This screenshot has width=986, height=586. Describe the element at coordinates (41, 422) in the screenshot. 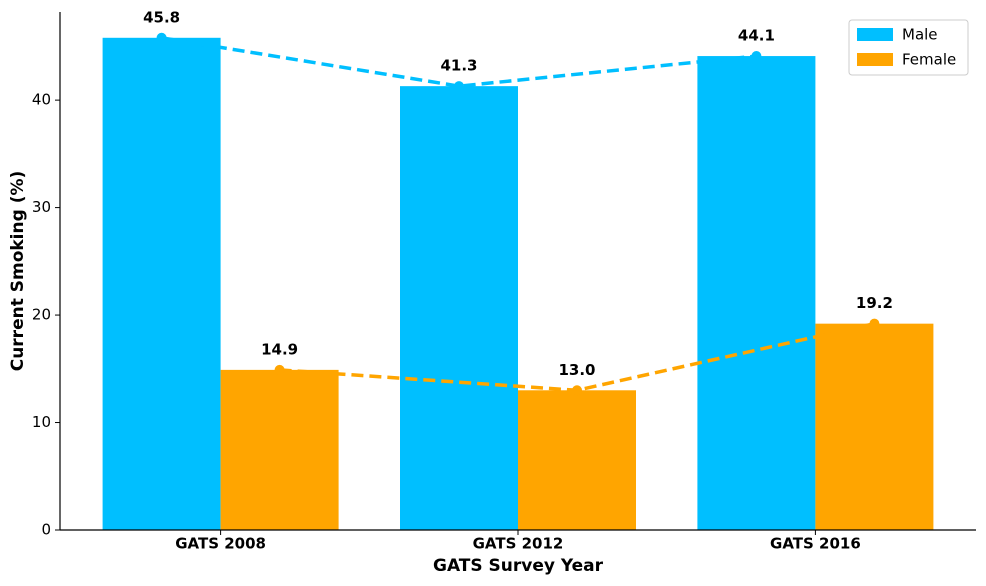

I see `y-tick-label: 10` at that location.